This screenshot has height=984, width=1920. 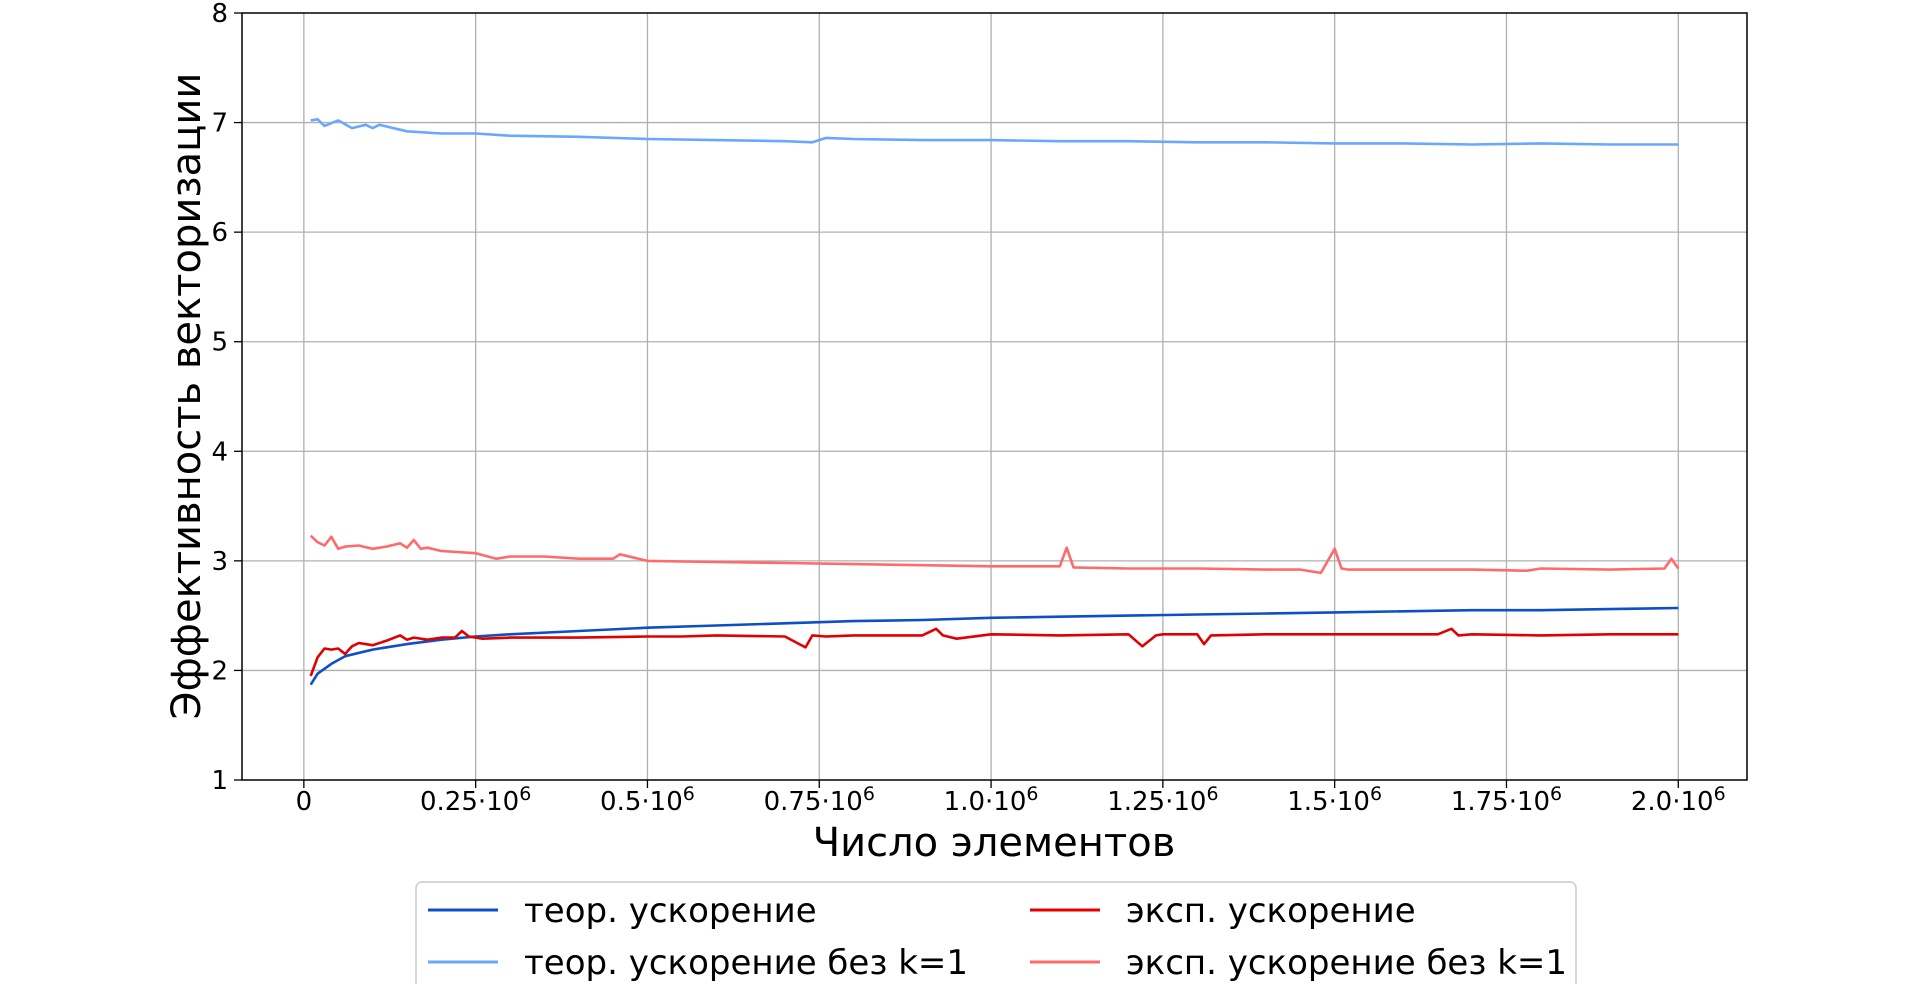 What do you see at coordinates (475, 800) in the screenshot?
I see `x-tick-label: 0.25·10⁶` at bounding box center [475, 800].